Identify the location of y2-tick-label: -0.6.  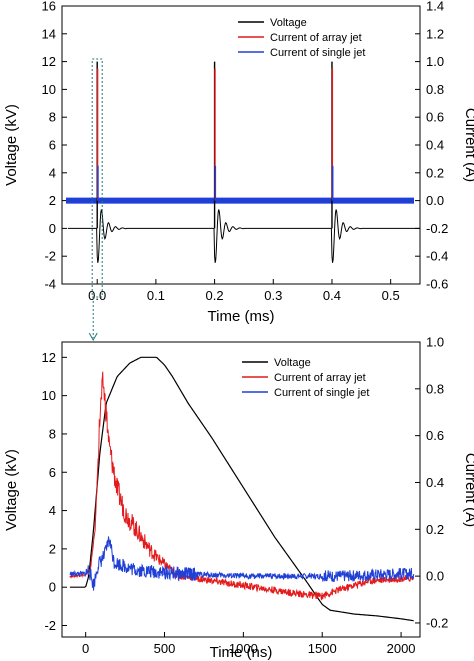
(437, 284).